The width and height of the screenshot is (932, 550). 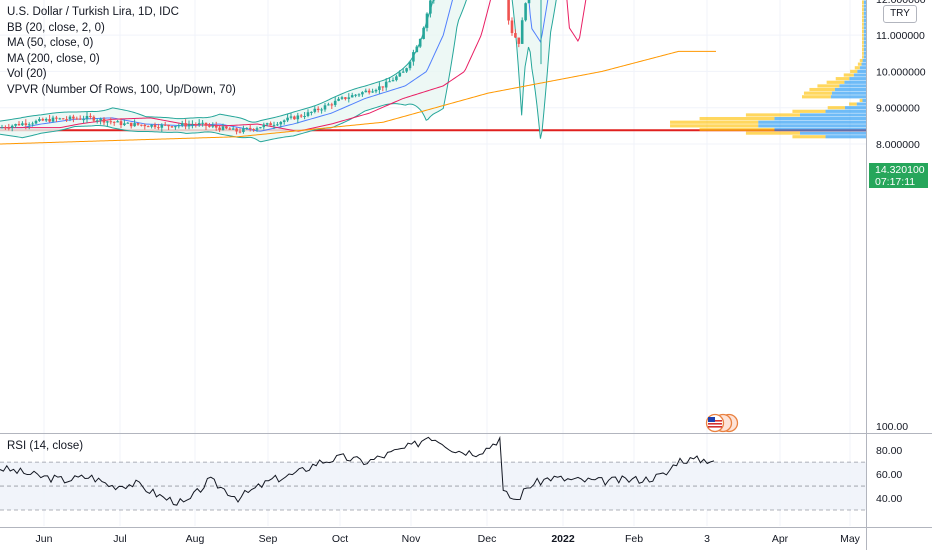 I want to click on time-tick-label: Sep, so click(x=268, y=539).